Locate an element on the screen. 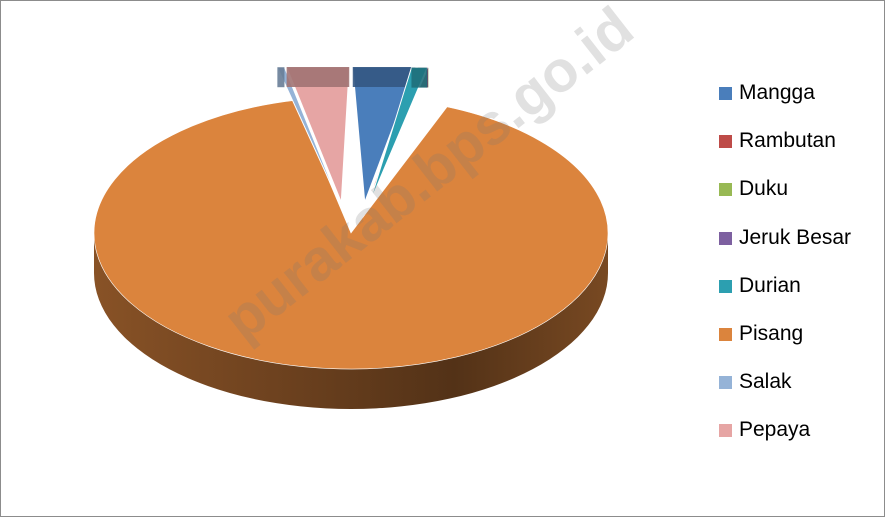  pie-slice-mangga is located at coordinates (384, 134).